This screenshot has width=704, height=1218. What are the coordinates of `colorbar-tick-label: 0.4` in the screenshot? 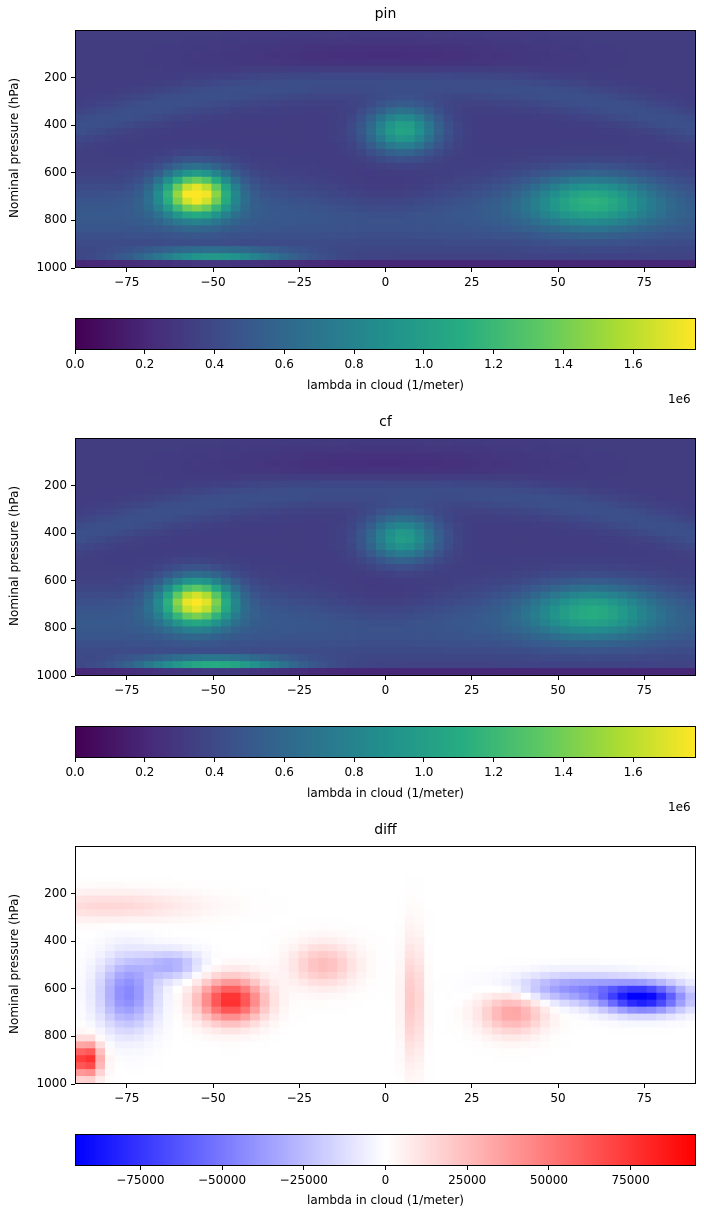 It's located at (215, 772).